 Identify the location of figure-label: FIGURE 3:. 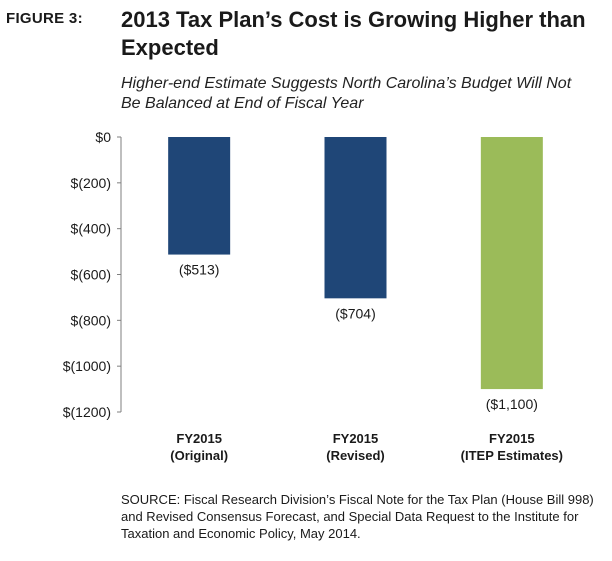
(44, 18).